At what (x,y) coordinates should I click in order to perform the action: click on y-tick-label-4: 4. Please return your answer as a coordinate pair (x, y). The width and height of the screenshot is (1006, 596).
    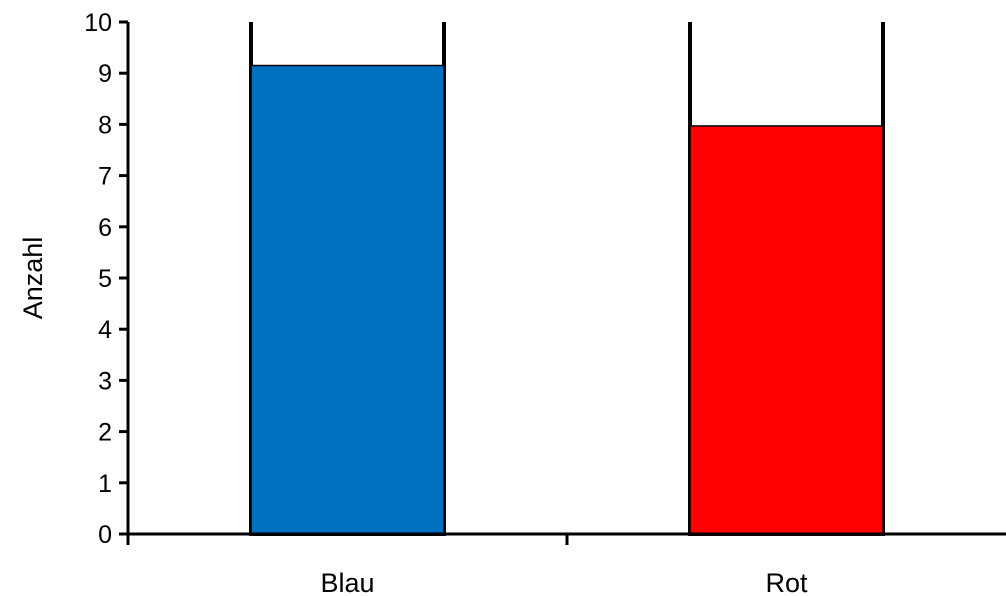
    Looking at the image, I should click on (105, 330).